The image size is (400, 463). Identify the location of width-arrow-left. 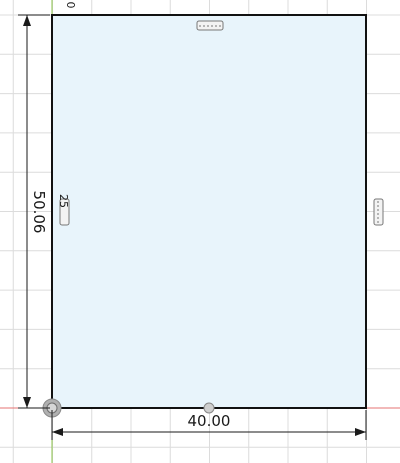
(57, 432).